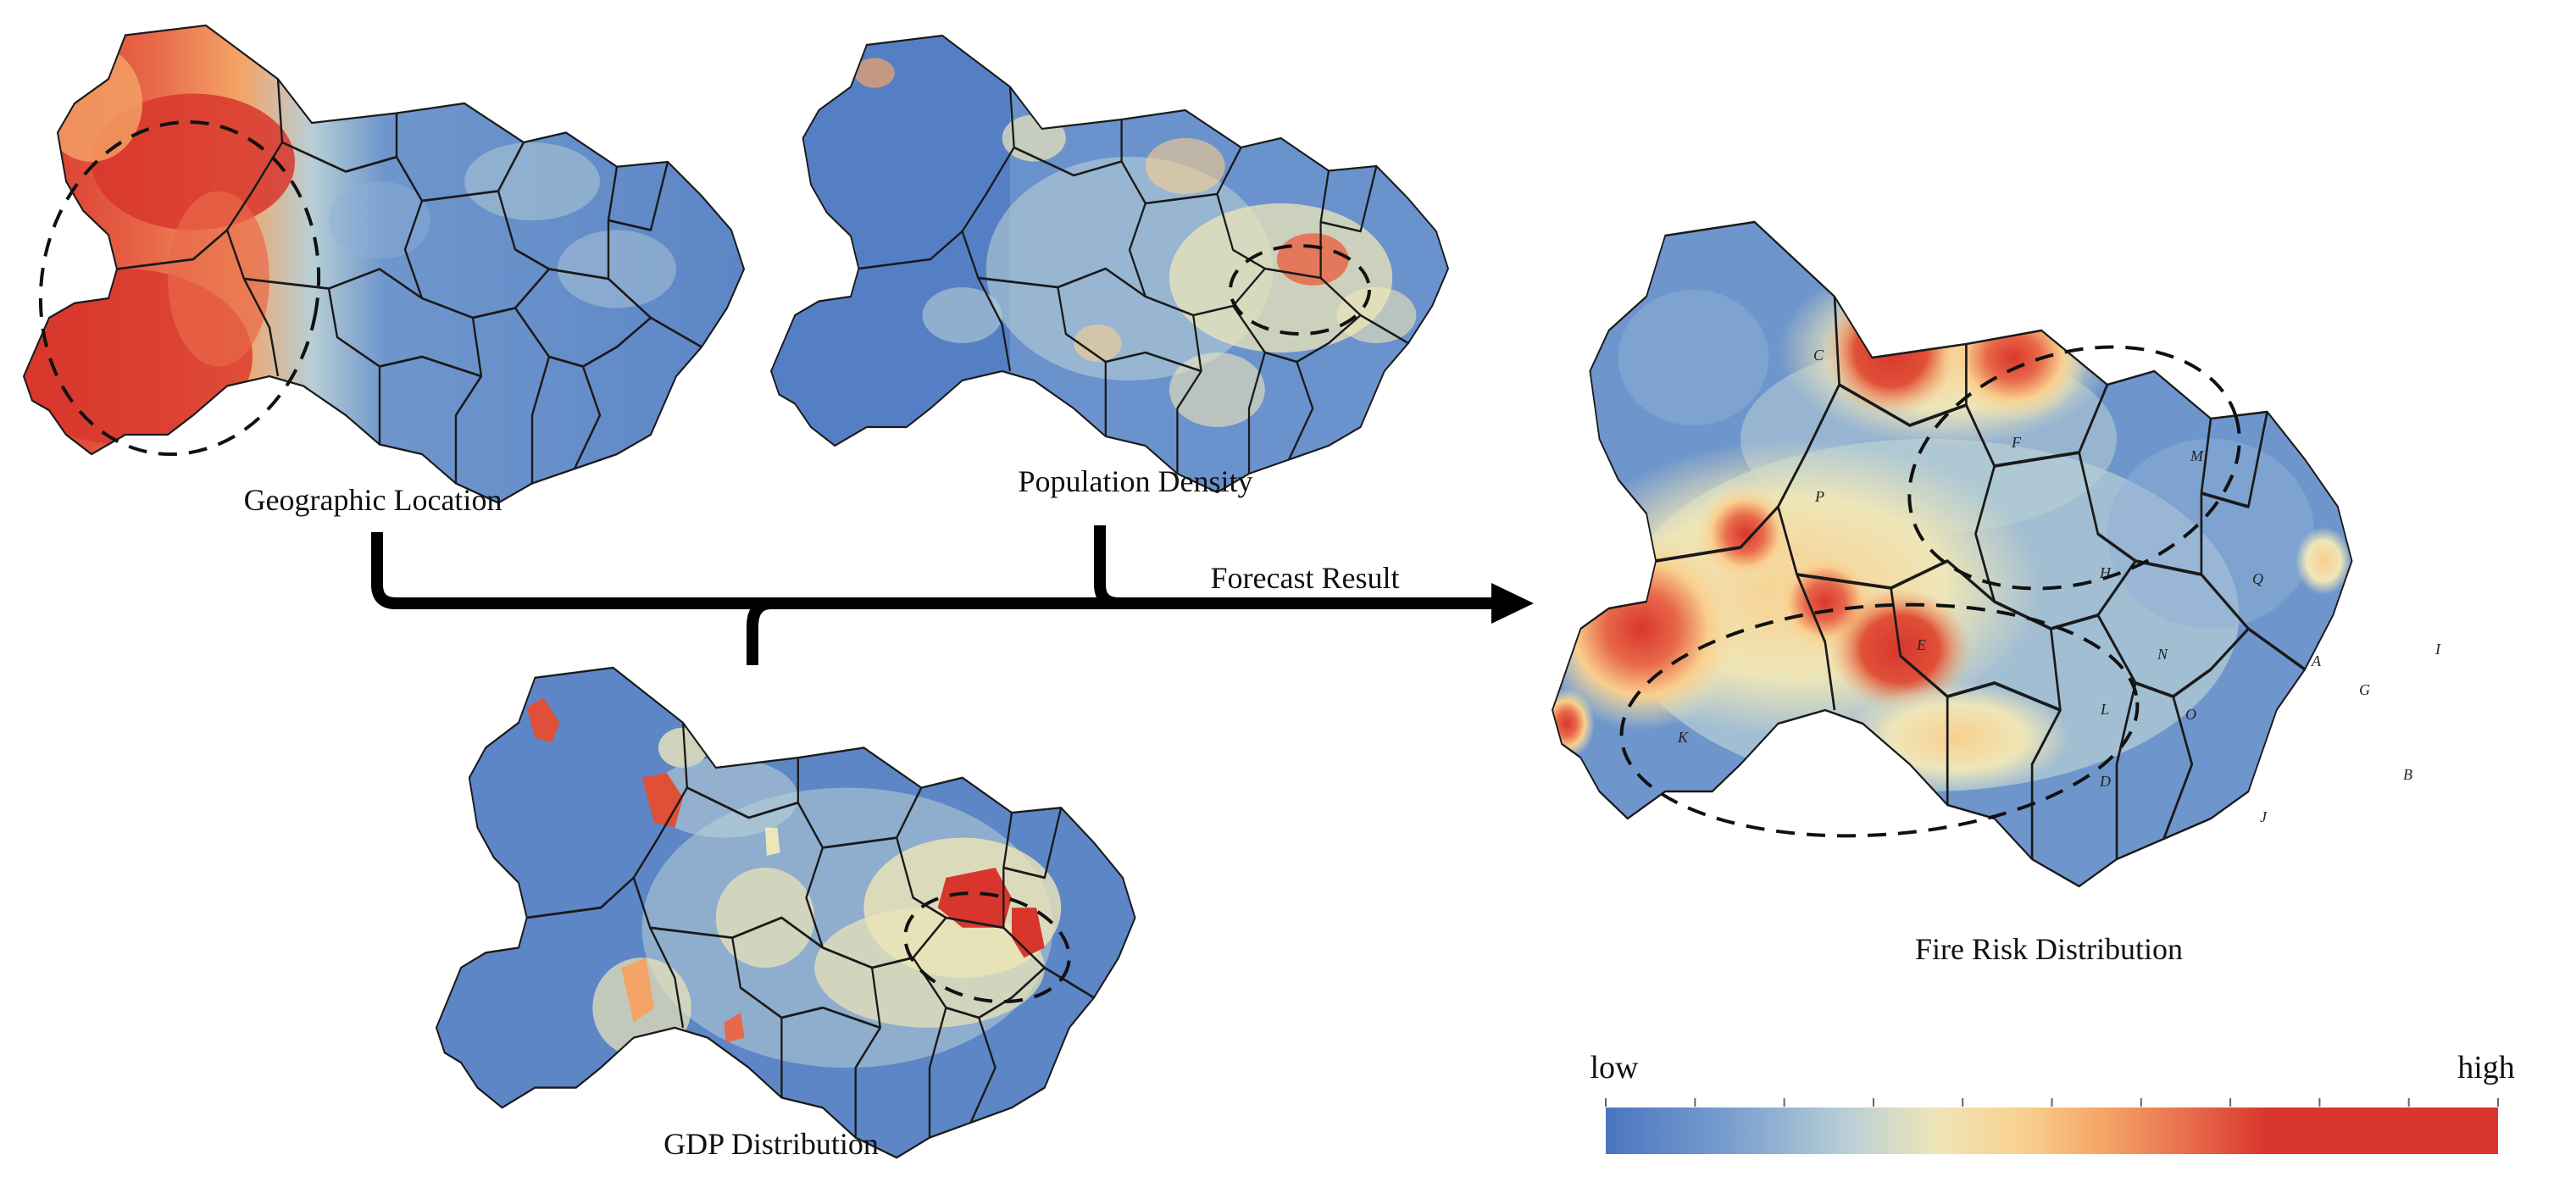 The height and width of the screenshot is (1188, 2576). I want to click on legend-high-label: high, so click(2486, 1068).